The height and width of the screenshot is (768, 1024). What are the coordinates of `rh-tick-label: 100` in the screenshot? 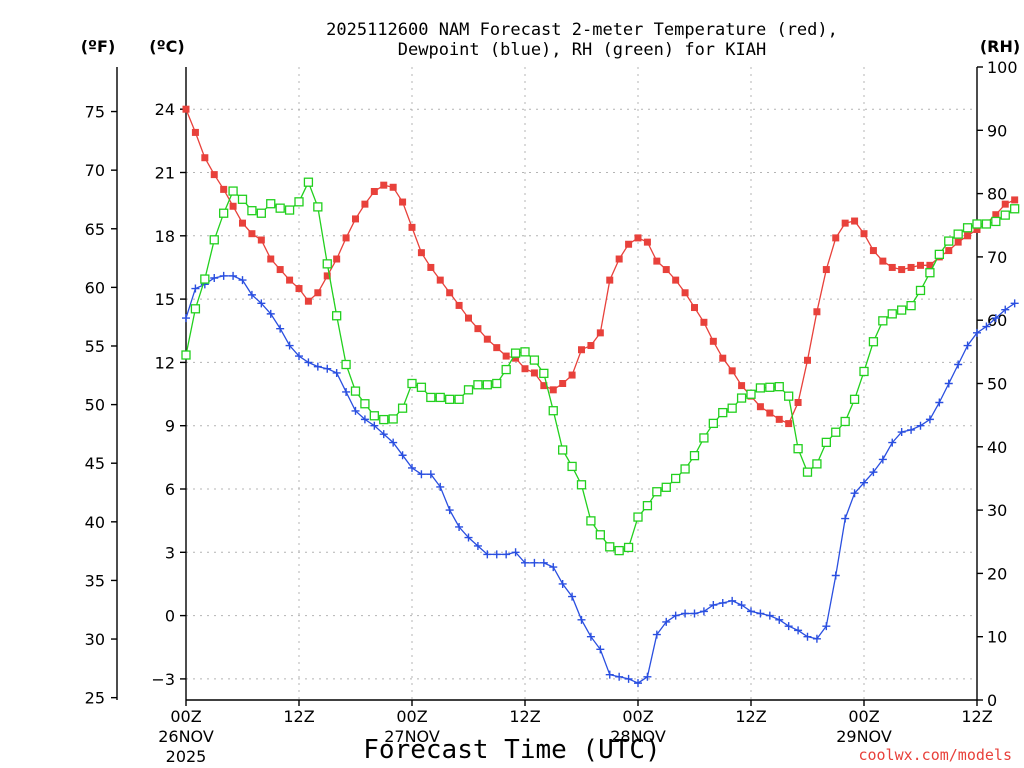 It's located at (1002, 67).